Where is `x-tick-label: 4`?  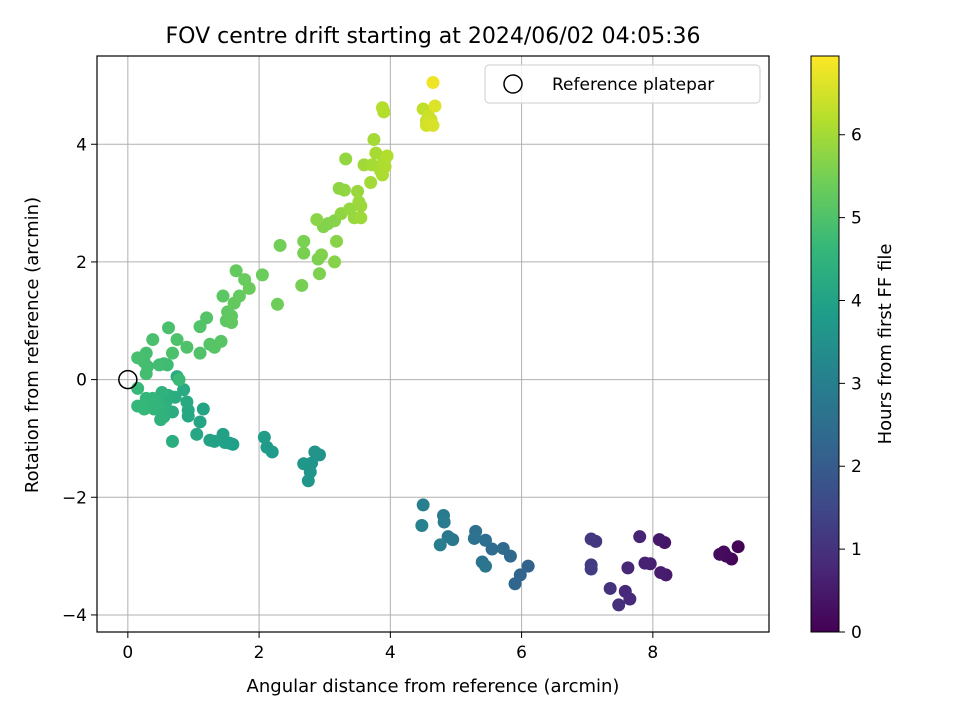
x-tick-label: 4 is located at coordinates (390, 653).